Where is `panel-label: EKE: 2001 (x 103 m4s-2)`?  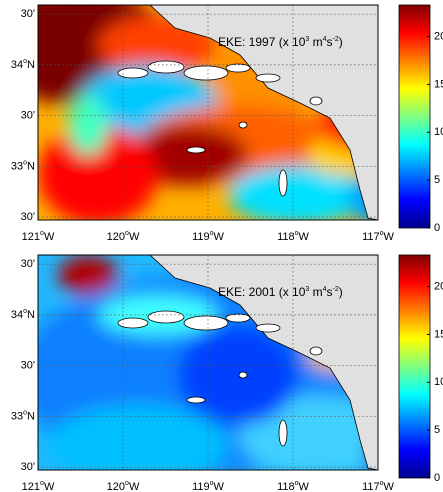 panel-label: EKE: 2001 (x 103 m4s-2) is located at coordinates (280, 292).